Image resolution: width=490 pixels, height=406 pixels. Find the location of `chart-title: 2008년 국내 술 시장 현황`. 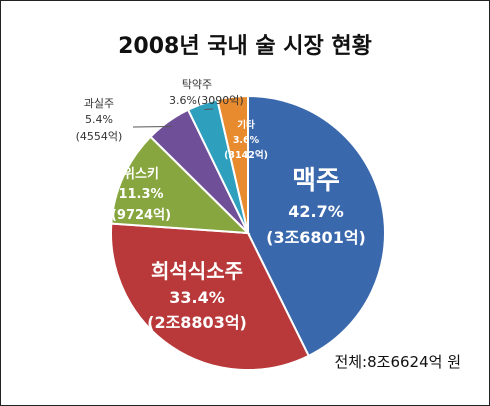

chart-title: 2008년 국내 술 시장 현황 is located at coordinates (245, 46).